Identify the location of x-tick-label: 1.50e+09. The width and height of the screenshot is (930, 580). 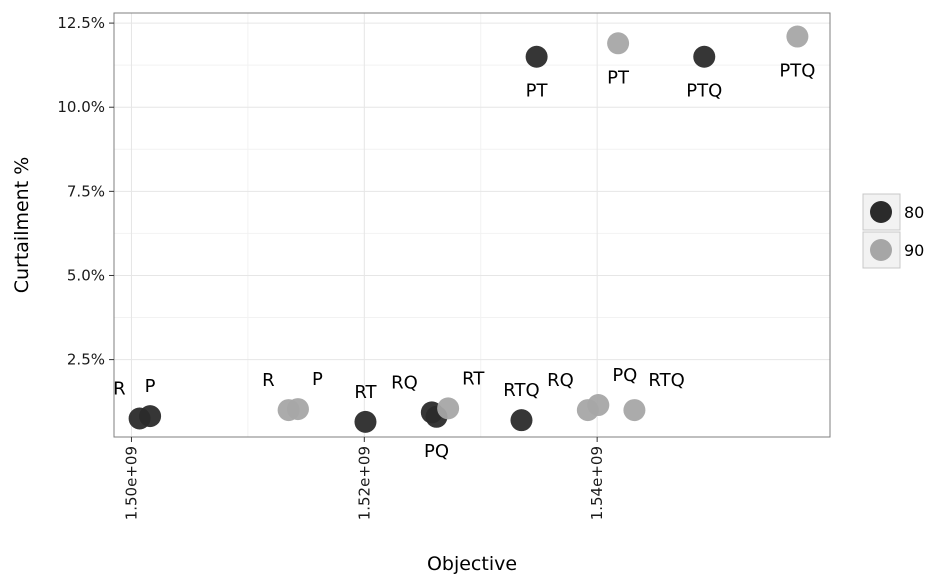
(131, 483).